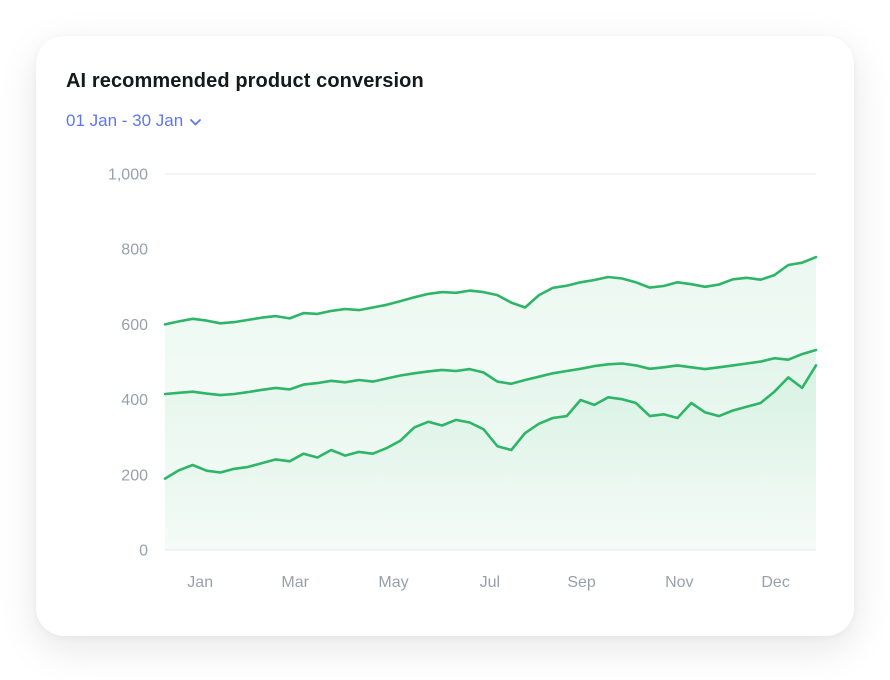 This screenshot has height=680, width=890. I want to click on svg-text: 600, so click(134, 325).